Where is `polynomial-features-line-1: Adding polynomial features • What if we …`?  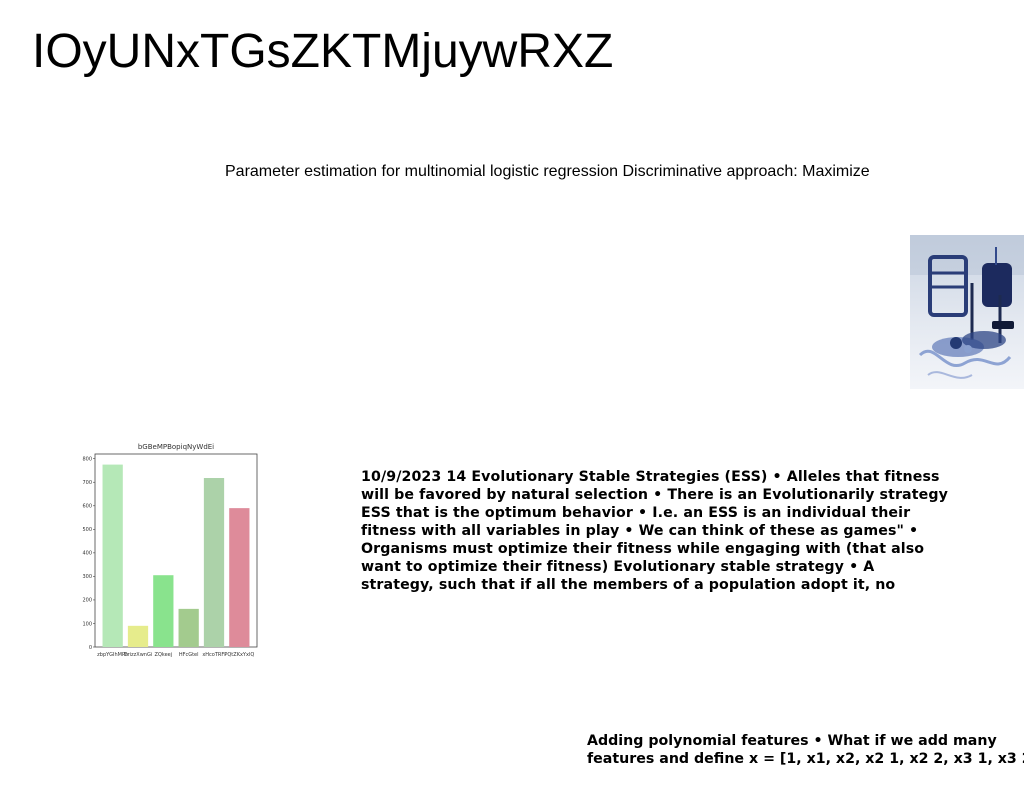
polynomial-features-line-1: Adding polynomial features • What if we … is located at coordinates (792, 741).